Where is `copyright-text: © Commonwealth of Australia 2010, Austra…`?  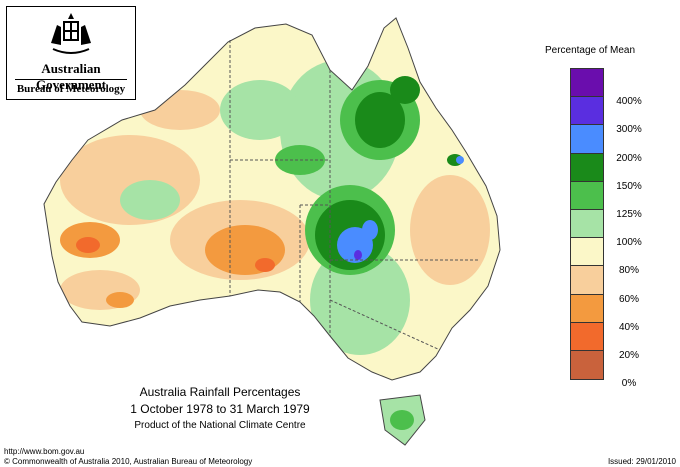
copyright-text: © Commonwealth of Australia 2010, Austra… is located at coordinates (128, 461).